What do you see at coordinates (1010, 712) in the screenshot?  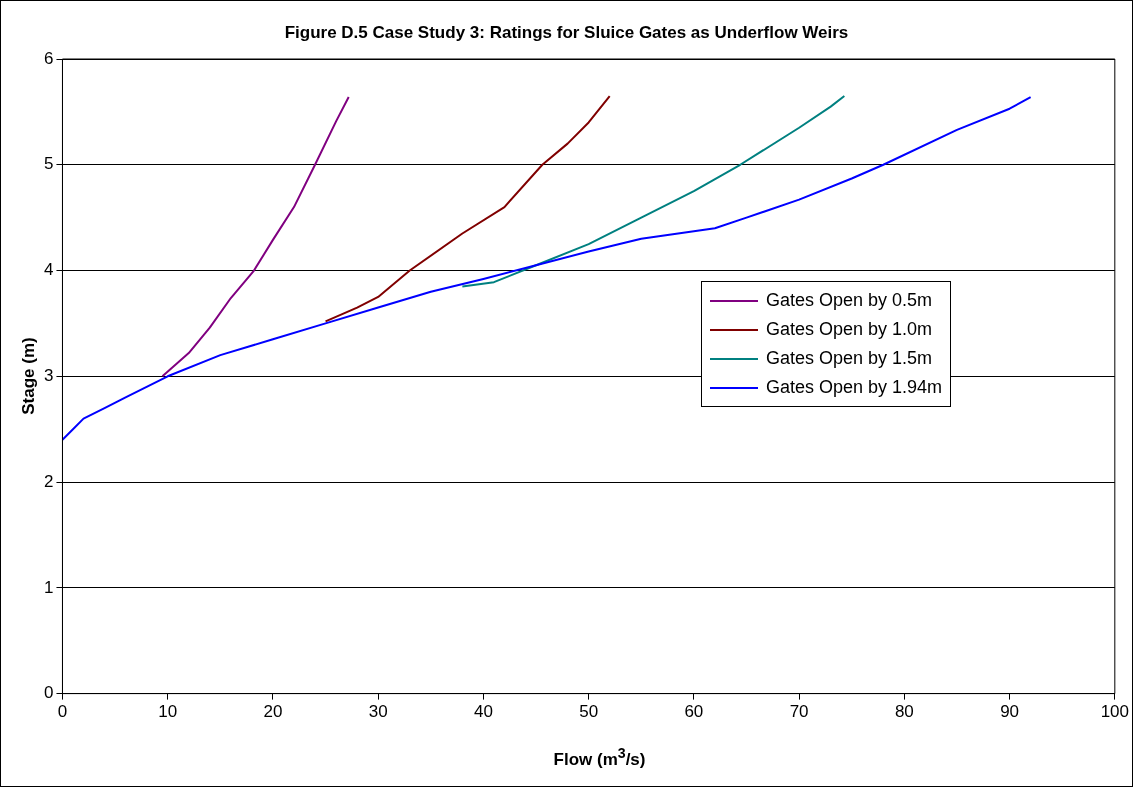 I see `x-tick-label: 90` at bounding box center [1010, 712].